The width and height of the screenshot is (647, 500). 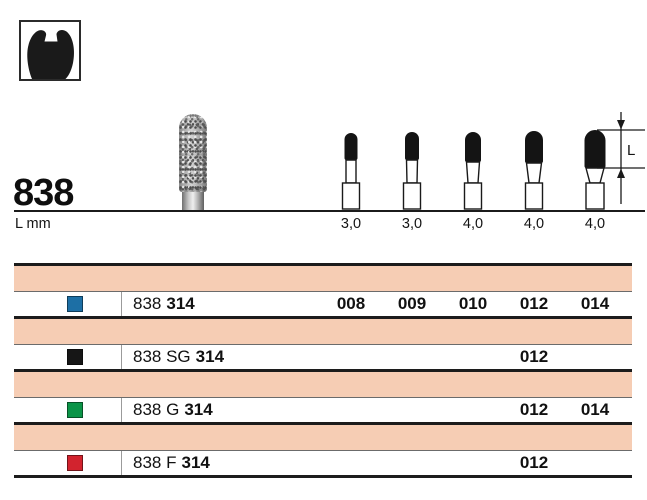 I want to click on article-number: 838 F 314, so click(x=171, y=463).